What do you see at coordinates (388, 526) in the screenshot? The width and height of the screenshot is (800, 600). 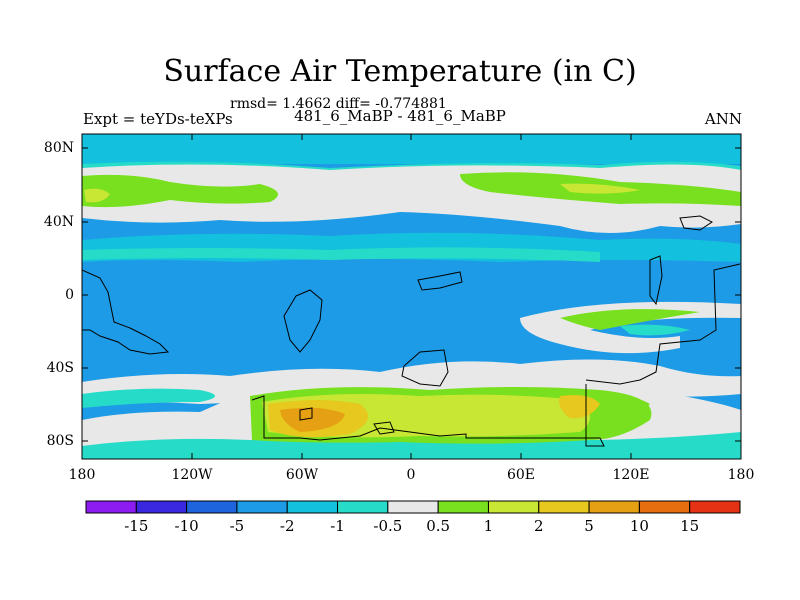 I see `colorbar-label: -0.5` at bounding box center [388, 526].